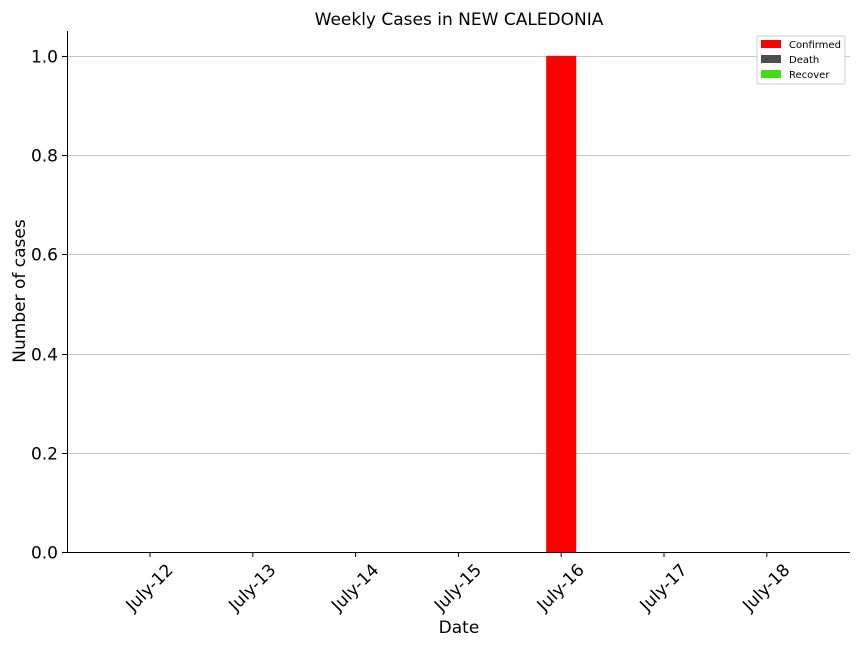  What do you see at coordinates (44, 554) in the screenshot?
I see `y-tick-label: 0.0` at bounding box center [44, 554].